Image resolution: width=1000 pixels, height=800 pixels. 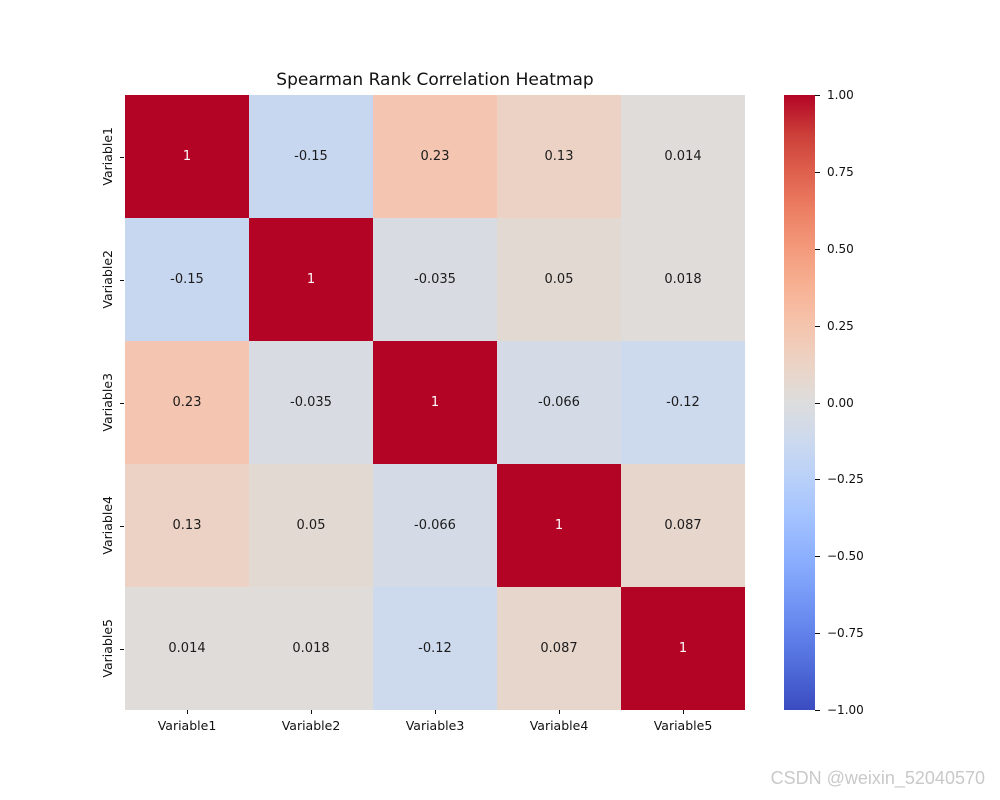 I want to click on y-tick-label: Variable4, so click(x=107, y=525).